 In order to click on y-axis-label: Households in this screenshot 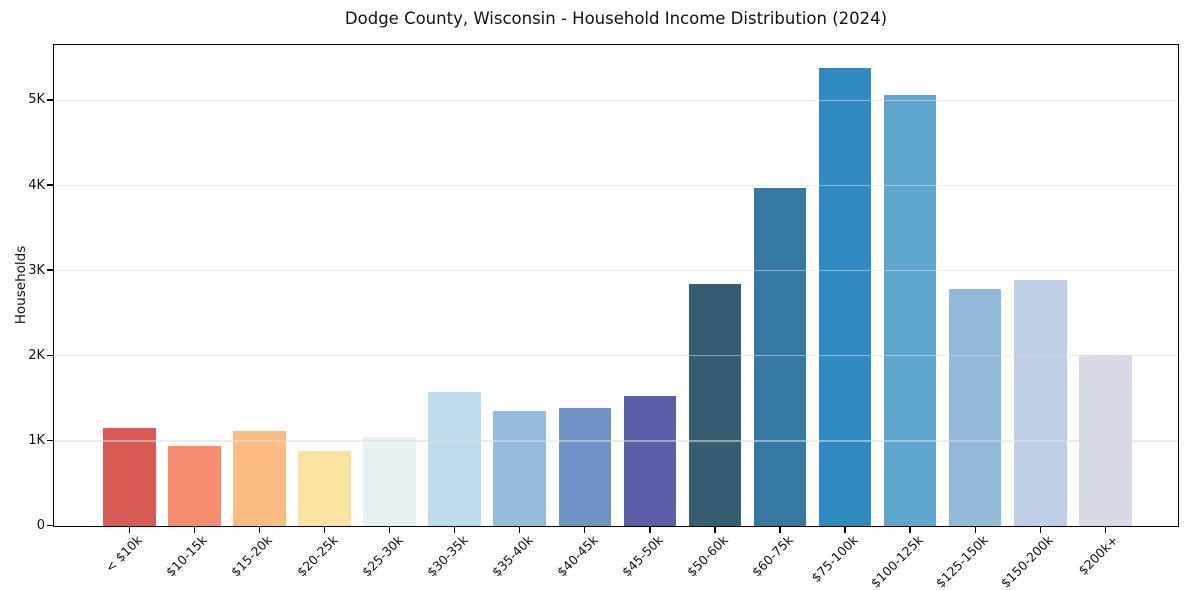, I will do `click(21, 285)`.